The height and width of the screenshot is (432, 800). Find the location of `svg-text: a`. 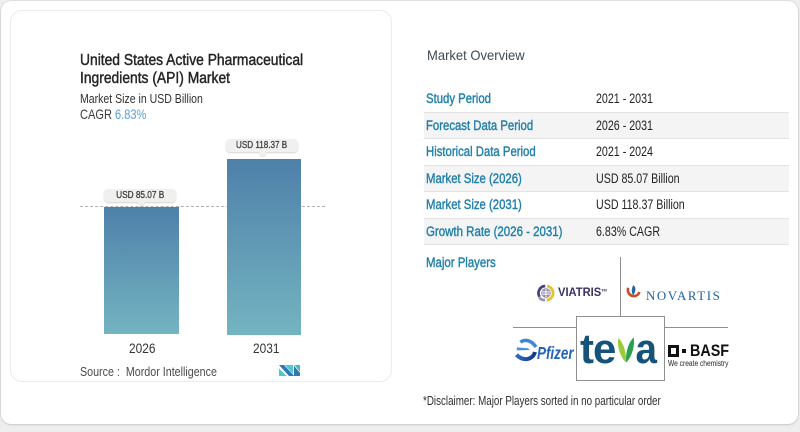

svg-text: a is located at coordinates (647, 346).